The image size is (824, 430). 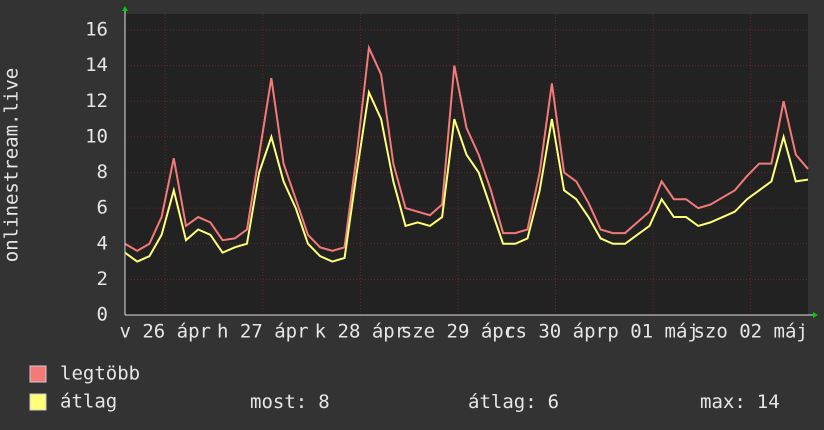 I want to click on stat-value: 6, so click(x=553, y=402).